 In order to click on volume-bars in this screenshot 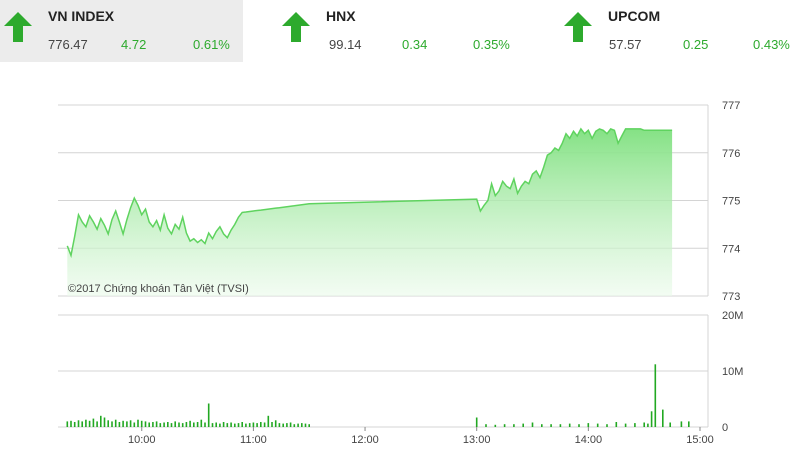, I will do `click(378, 395)`.